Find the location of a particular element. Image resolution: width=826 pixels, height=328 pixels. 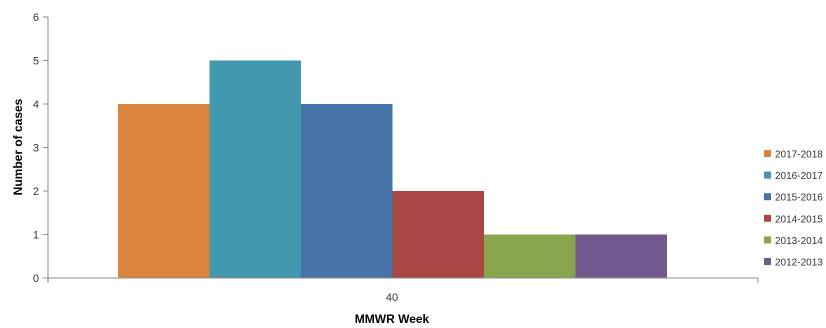

x-axis-title: MMWR Week is located at coordinates (392, 319).